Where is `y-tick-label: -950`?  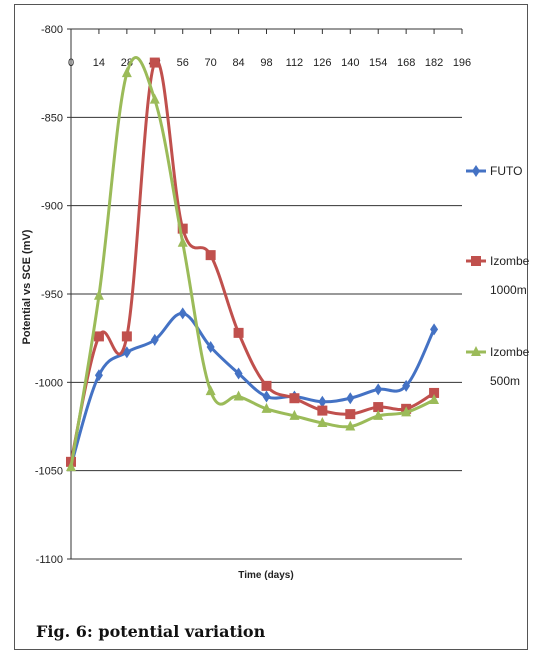
y-tick-label: -950 is located at coordinates (52, 295).